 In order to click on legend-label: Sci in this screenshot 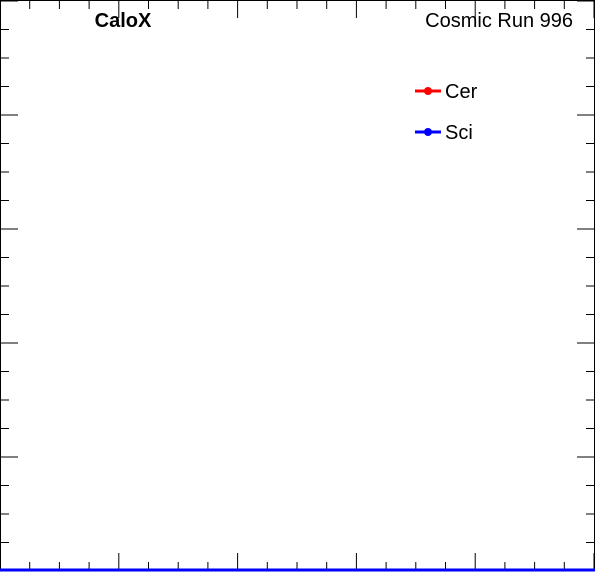, I will do `click(459, 133)`.